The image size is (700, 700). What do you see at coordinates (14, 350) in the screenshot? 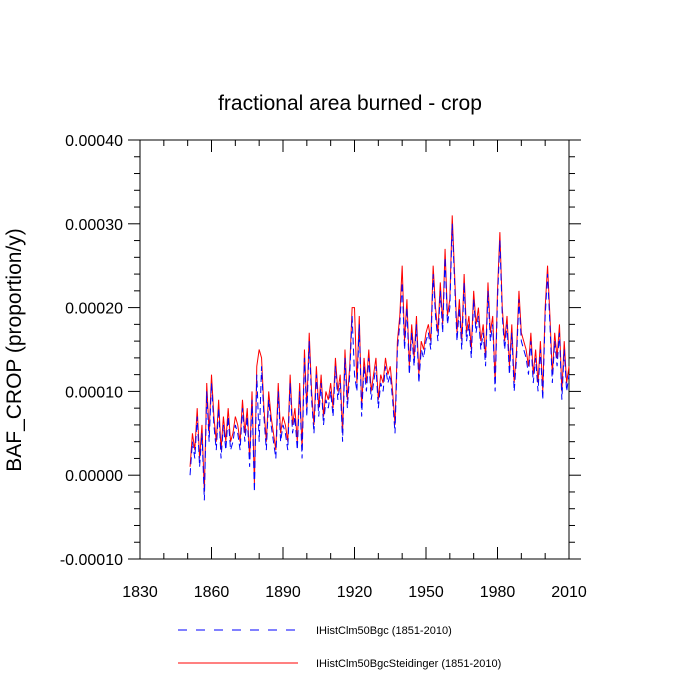
I see `y-axis-label: BAF_CROP (proportion/y)` at bounding box center [14, 350].